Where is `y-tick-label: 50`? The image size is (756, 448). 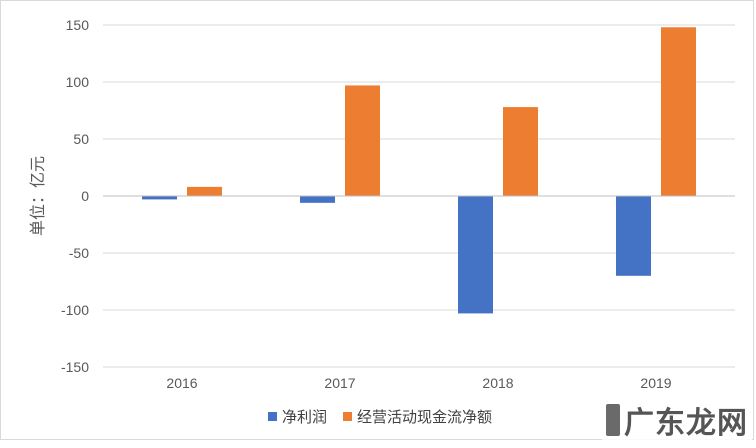
y-tick-label: 50 is located at coordinates (81, 139).